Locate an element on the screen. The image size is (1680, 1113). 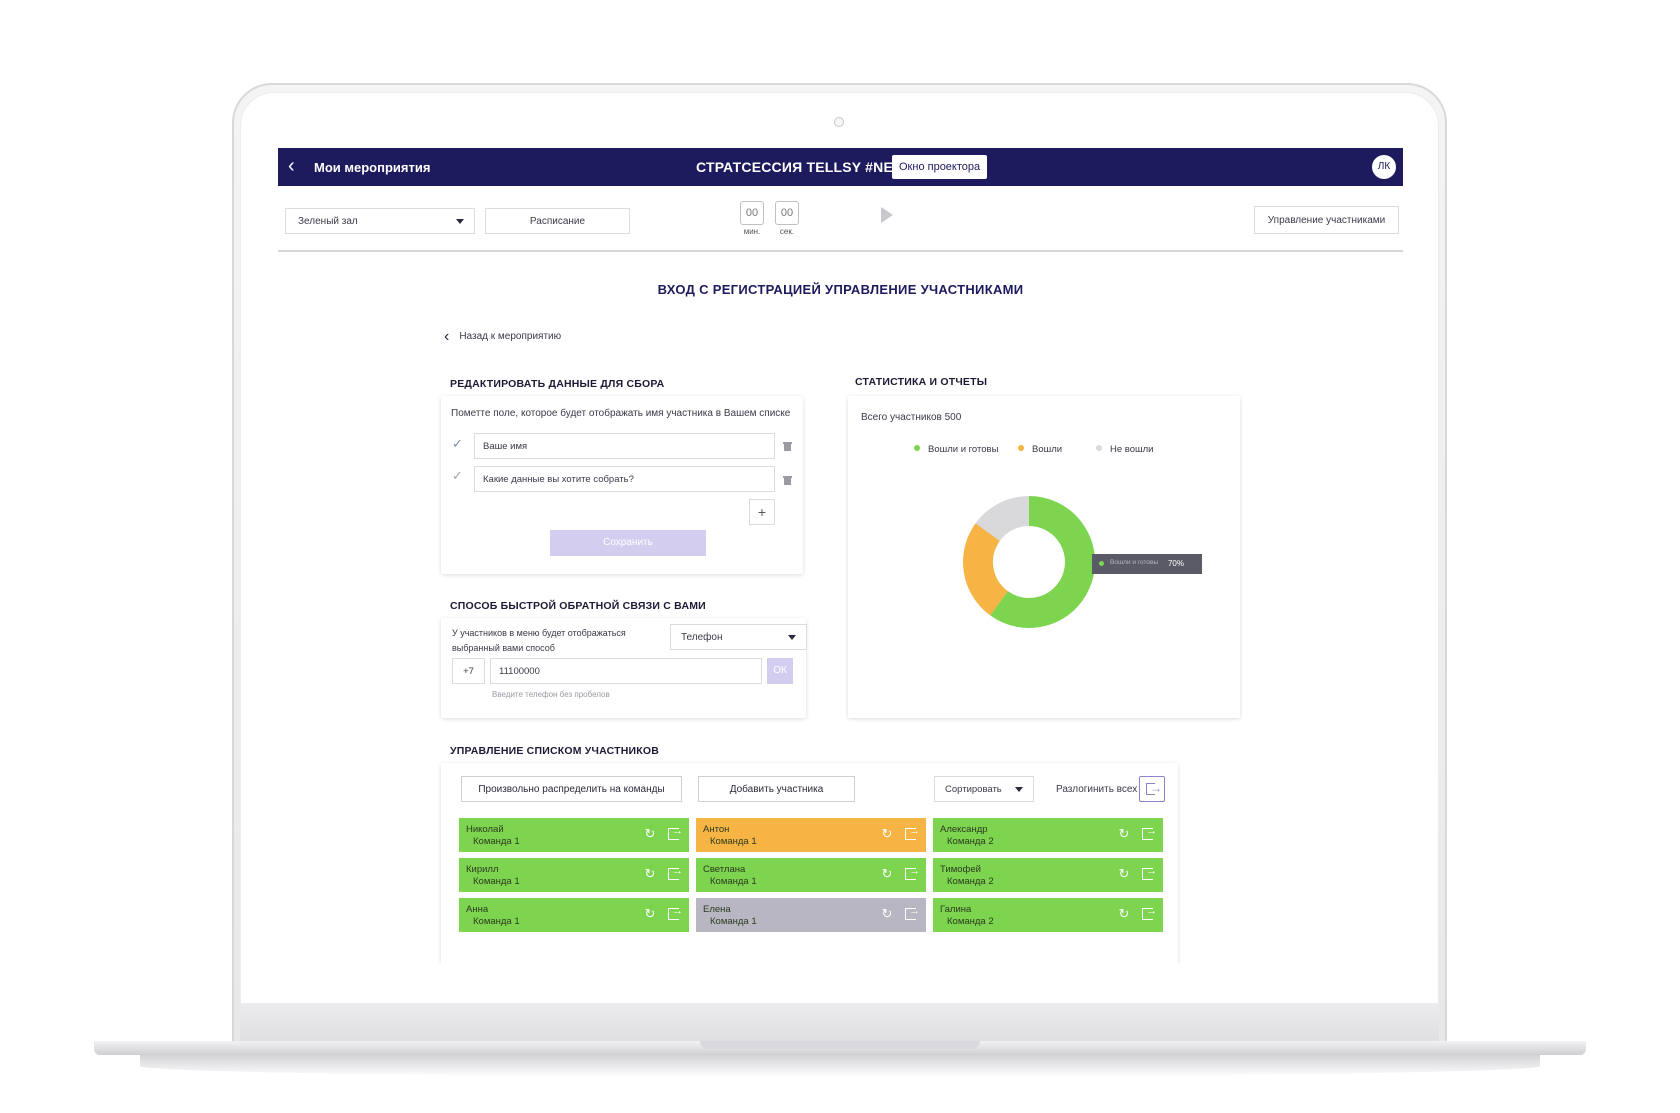
participant-name: Александр is located at coordinates (964, 829).